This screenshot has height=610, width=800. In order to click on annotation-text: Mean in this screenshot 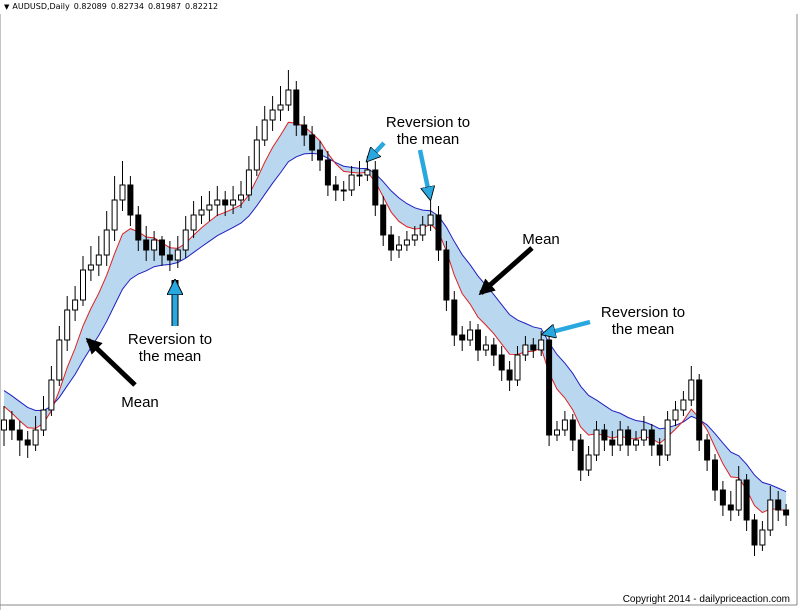, I will do `click(140, 402)`.